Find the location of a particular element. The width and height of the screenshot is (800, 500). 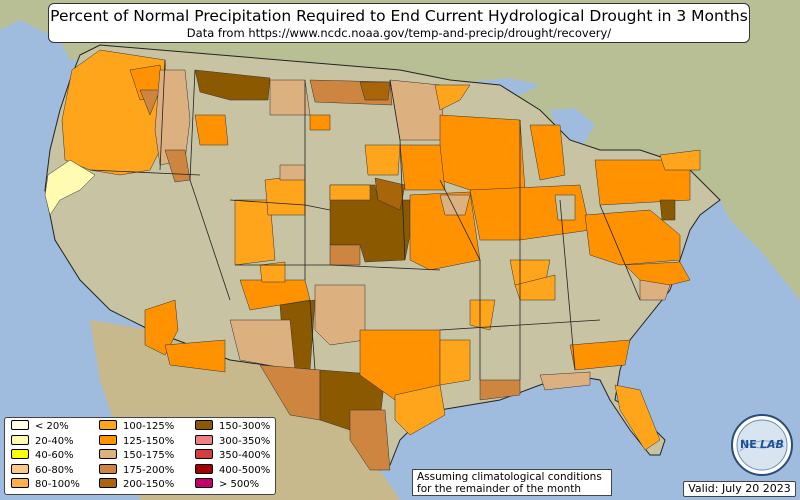

legend-item: 400-500% is located at coordinates (233, 470).